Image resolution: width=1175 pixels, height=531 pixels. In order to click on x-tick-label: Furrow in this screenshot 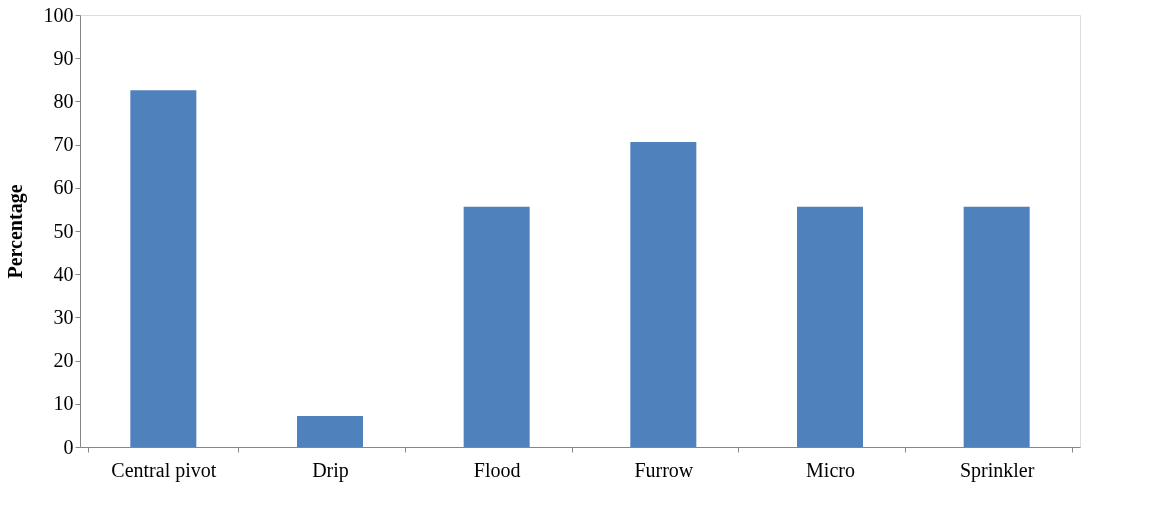, I will do `click(664, 469)`.